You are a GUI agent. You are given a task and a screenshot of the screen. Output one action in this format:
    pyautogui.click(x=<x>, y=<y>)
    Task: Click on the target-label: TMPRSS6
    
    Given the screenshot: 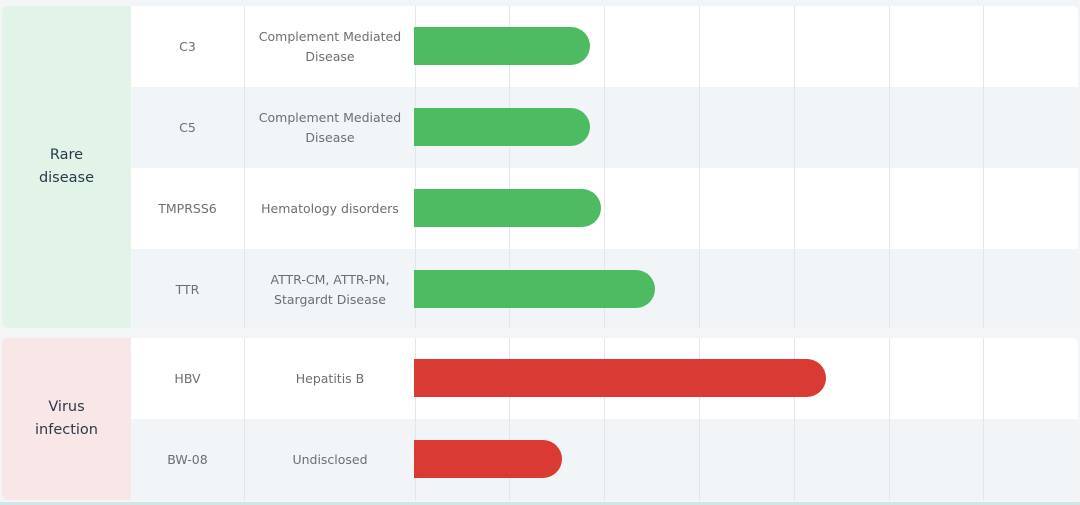 What is the action you would take?
    pyautogui.click(x=188, y=208)
    